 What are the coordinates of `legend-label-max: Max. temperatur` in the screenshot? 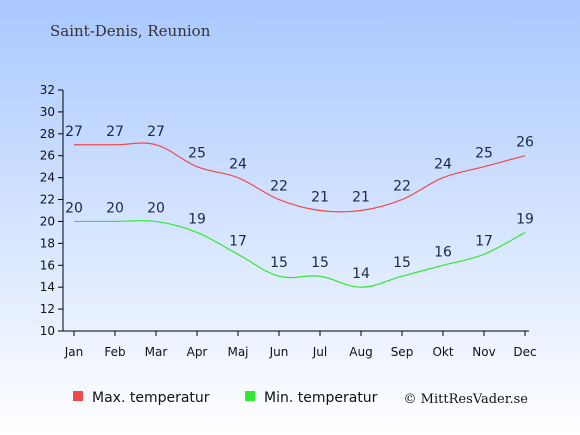 It's located at (151, 398).